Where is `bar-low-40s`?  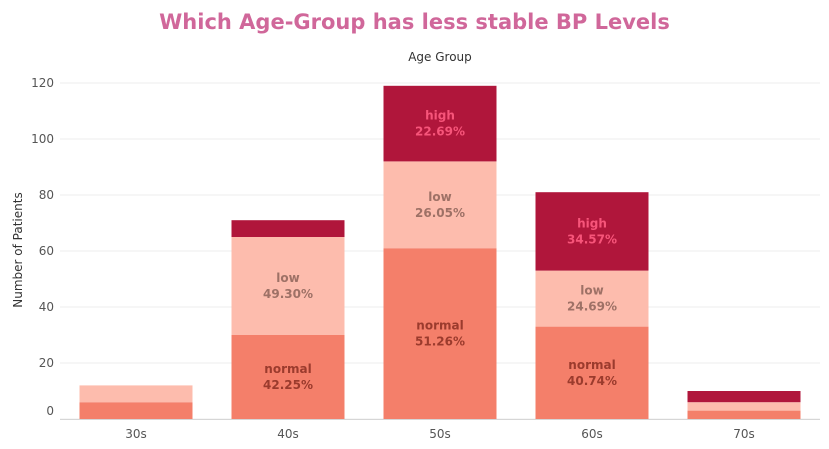 bar-low-40s is located at coordinates (288, 286).